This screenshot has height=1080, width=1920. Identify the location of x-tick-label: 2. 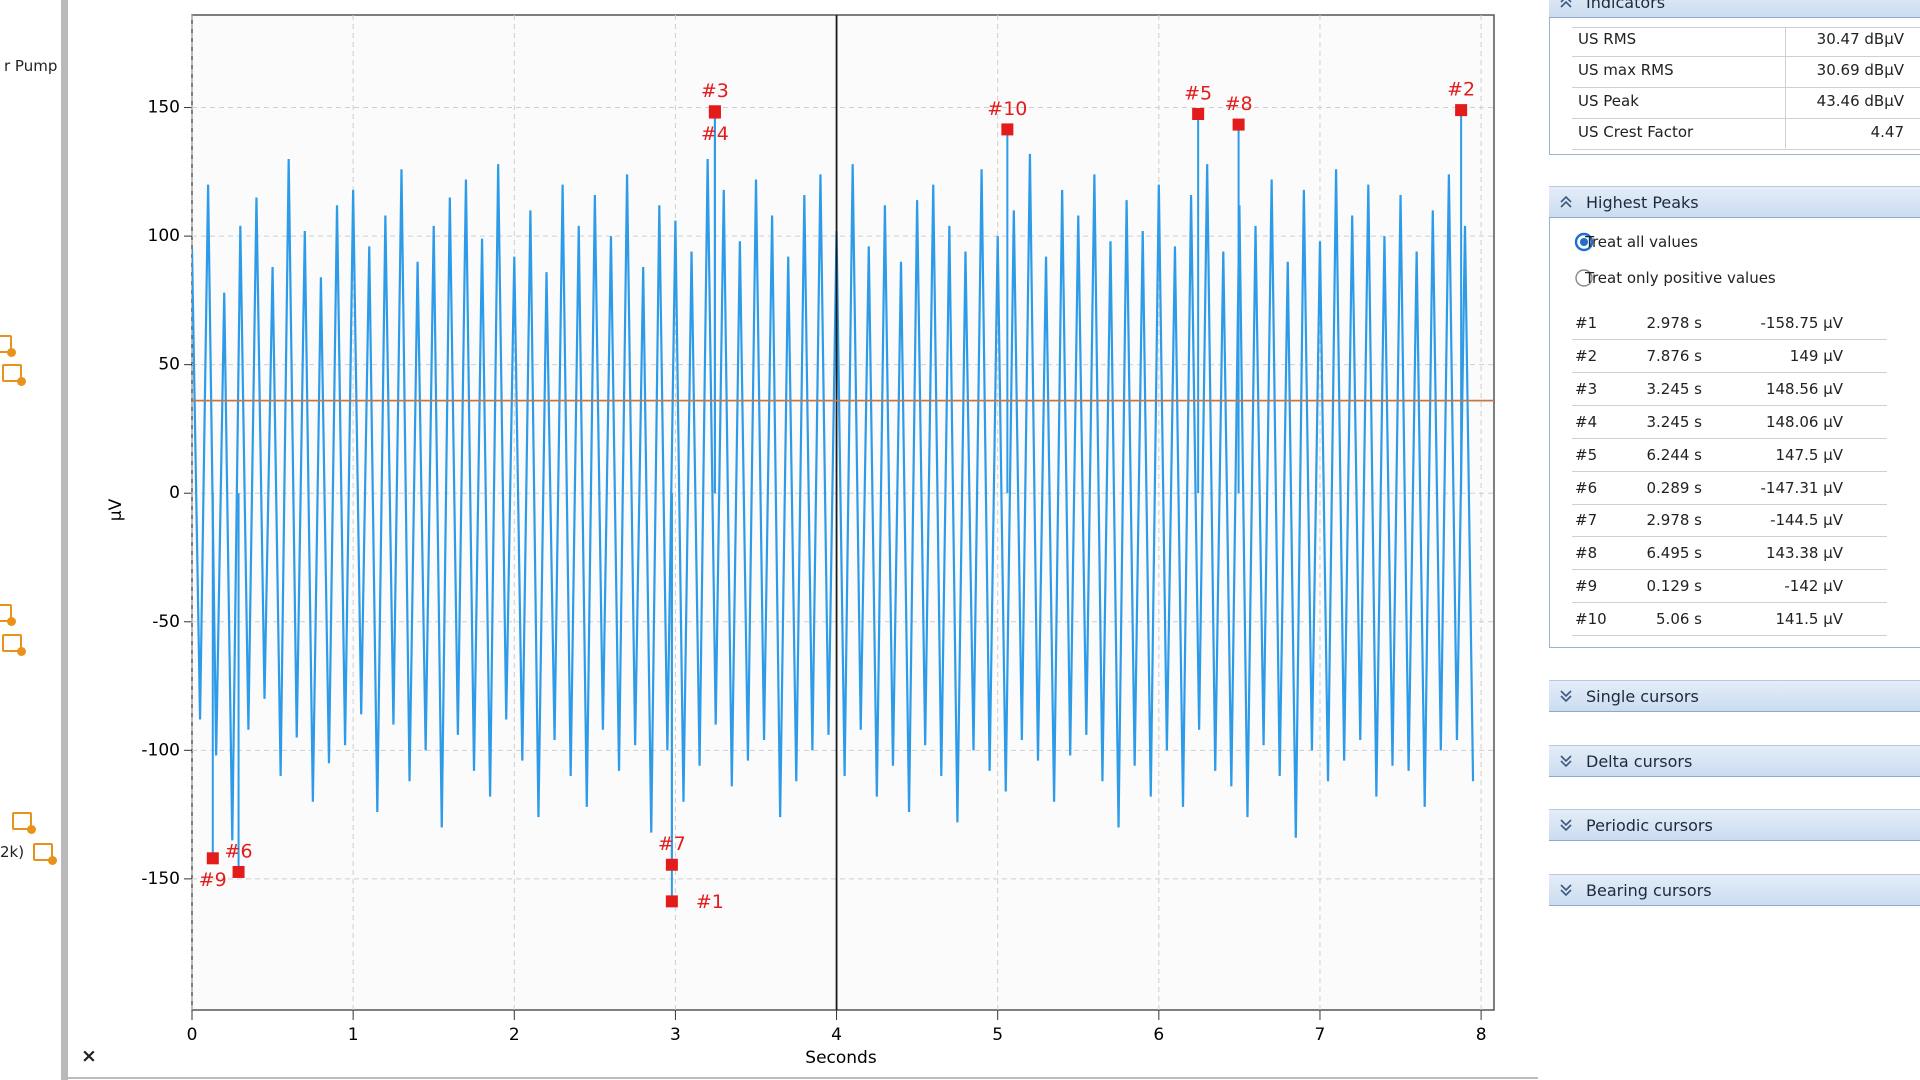
(514, 1035).